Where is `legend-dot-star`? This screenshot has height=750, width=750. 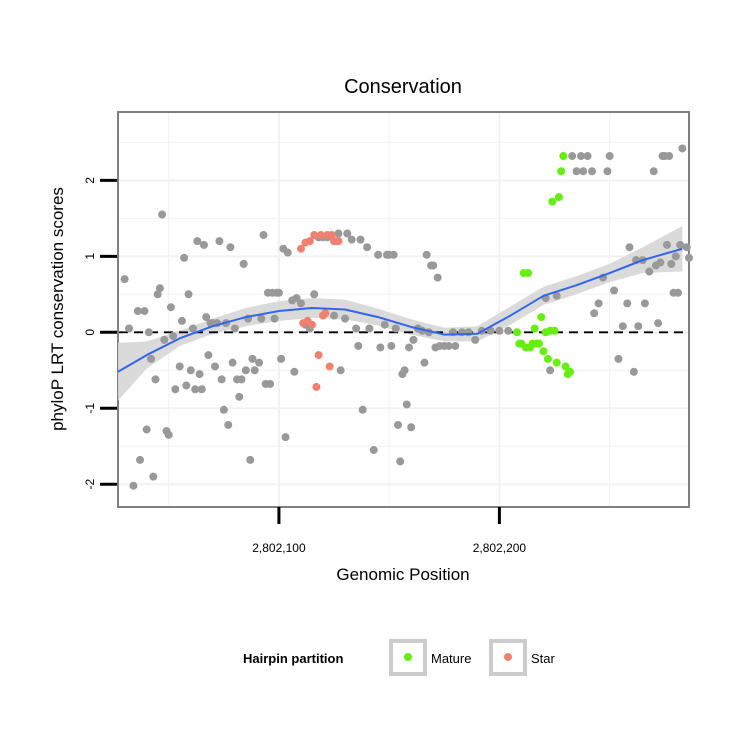
legend-dot-star is located at coordinates (508, 657).